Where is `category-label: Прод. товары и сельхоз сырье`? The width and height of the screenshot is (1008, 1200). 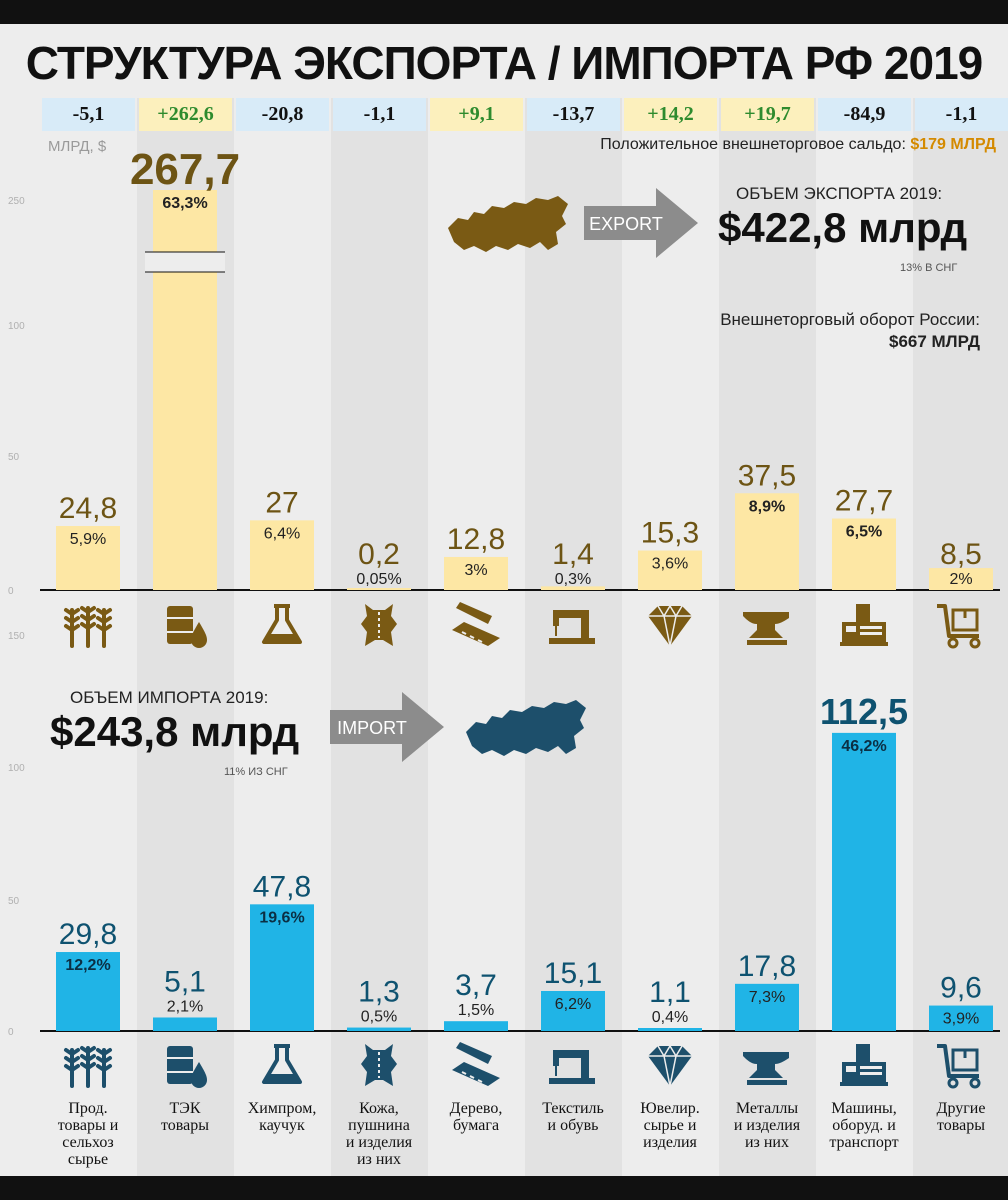
category-label: Прод. товары и сельхоз сырье is located at coordinates (88, 1134).